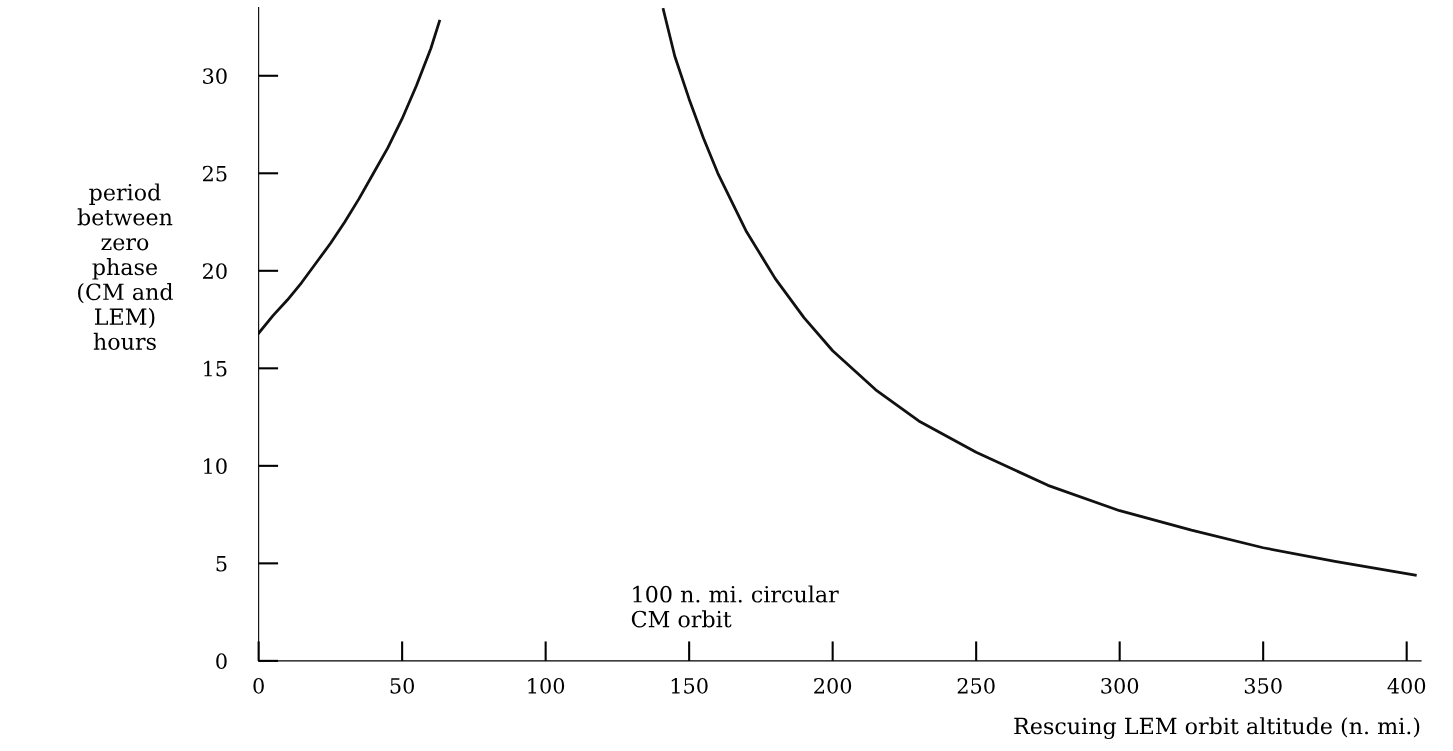 The image size is (1453, 751). What do you see at coordinates (1263, 685) in the screenshot?
I see `x-tick-label: 350` at bounding box center [1263, 685].